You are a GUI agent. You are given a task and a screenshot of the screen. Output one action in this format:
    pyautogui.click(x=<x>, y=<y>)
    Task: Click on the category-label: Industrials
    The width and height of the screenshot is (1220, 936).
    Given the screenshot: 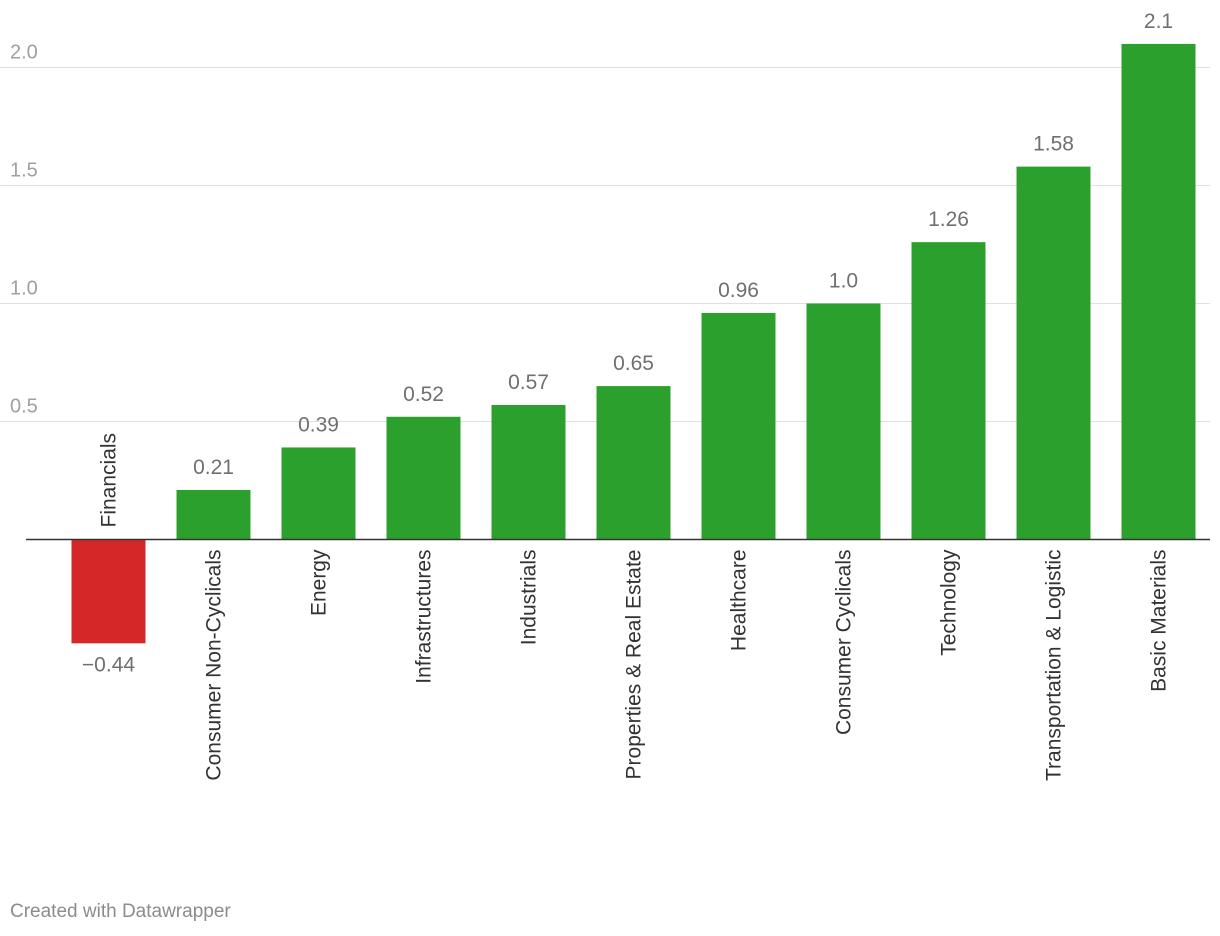 What is the action you would take?
    pyautogui.click(x=529, y=598)
    